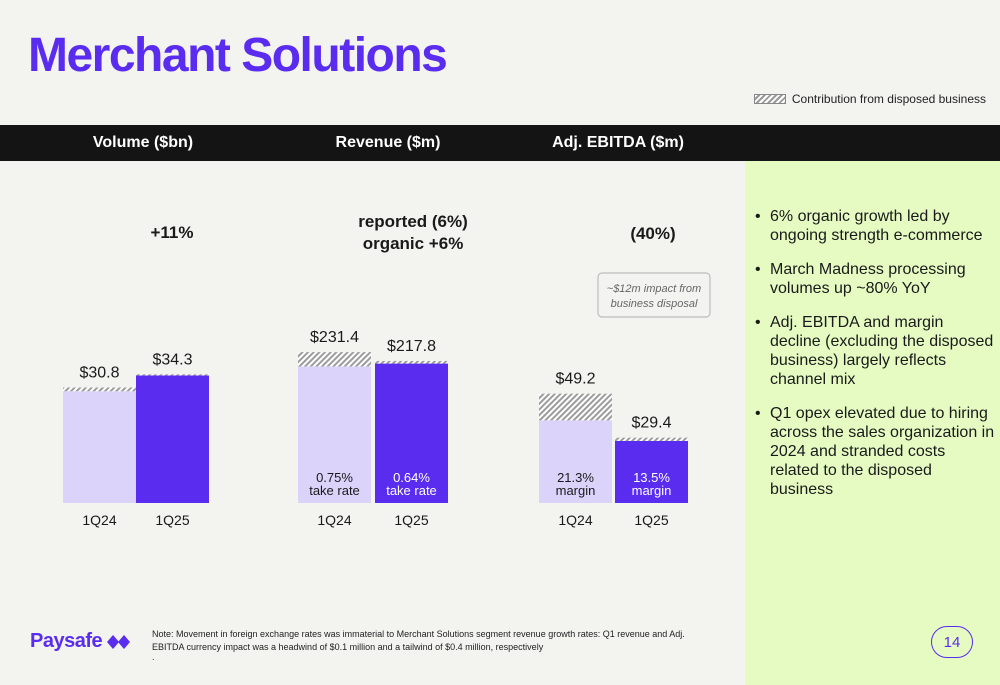  What do you see at coordinates (172, 359) in the screenshot?
I see `bar-value-label: $34.3` at bounding box center [172, 359].